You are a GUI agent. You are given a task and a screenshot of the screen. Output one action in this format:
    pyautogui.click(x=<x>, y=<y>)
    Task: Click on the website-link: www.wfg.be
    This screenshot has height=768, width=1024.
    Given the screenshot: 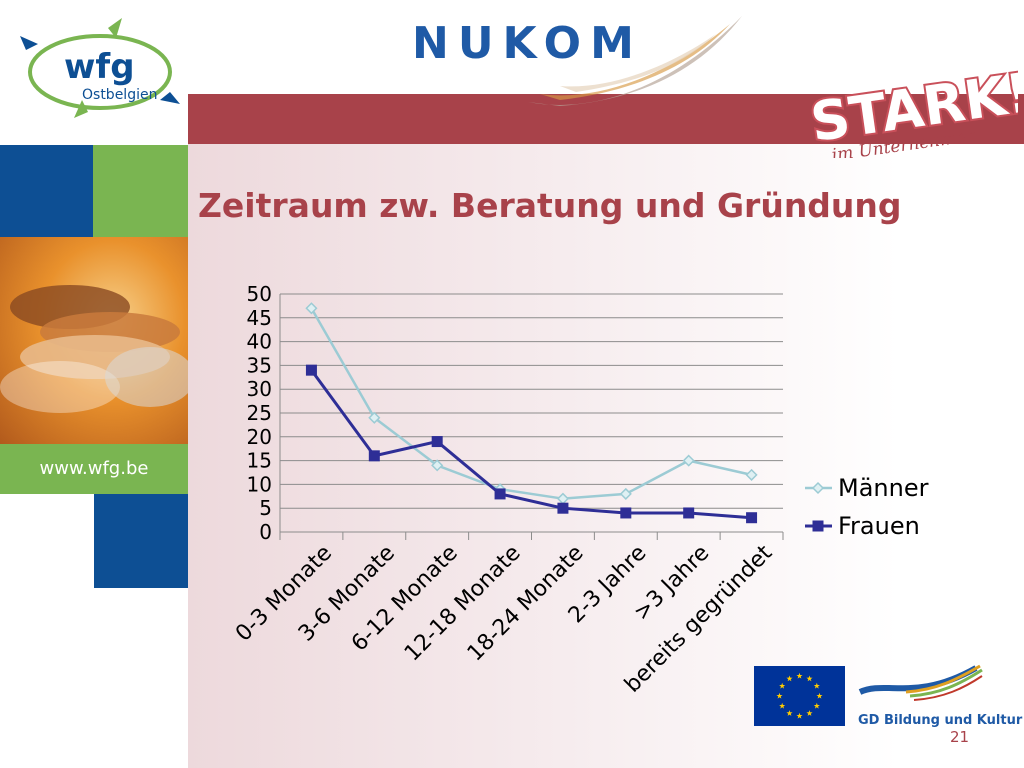 What is the action you would take?
    pyautogui.click(x=94, y=468)
    